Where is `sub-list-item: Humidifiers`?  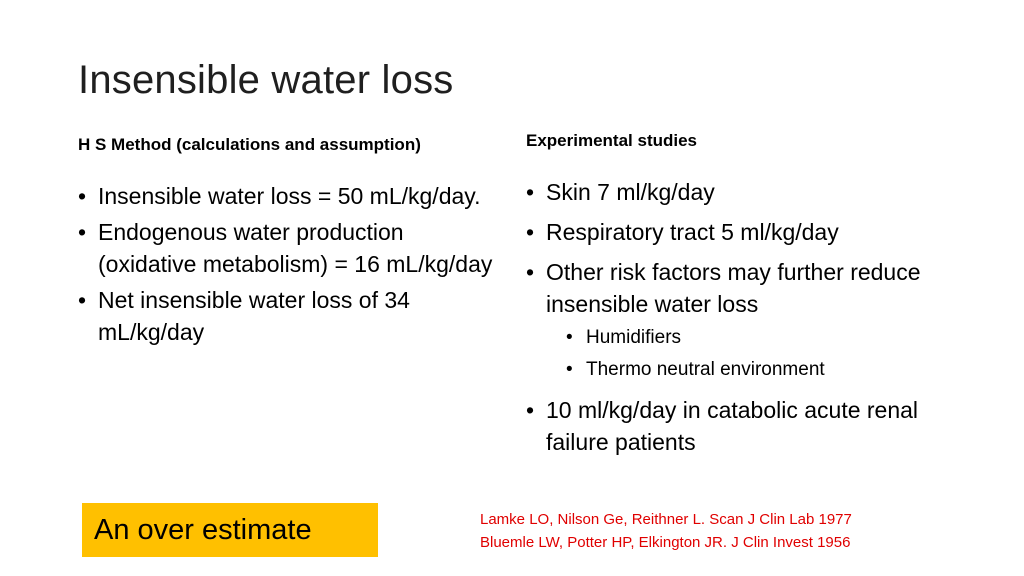
sub-list-item: Humidifiers is located at coordinates (746, 338).